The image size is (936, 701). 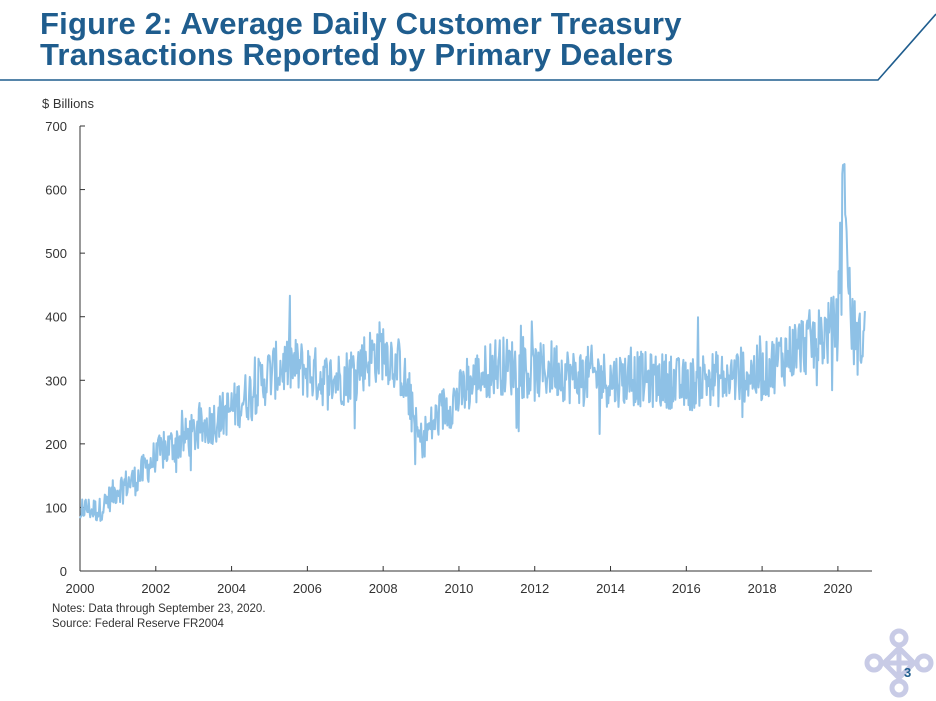 I want to click on y-tick-label: 500, so click(x=56, y=253).